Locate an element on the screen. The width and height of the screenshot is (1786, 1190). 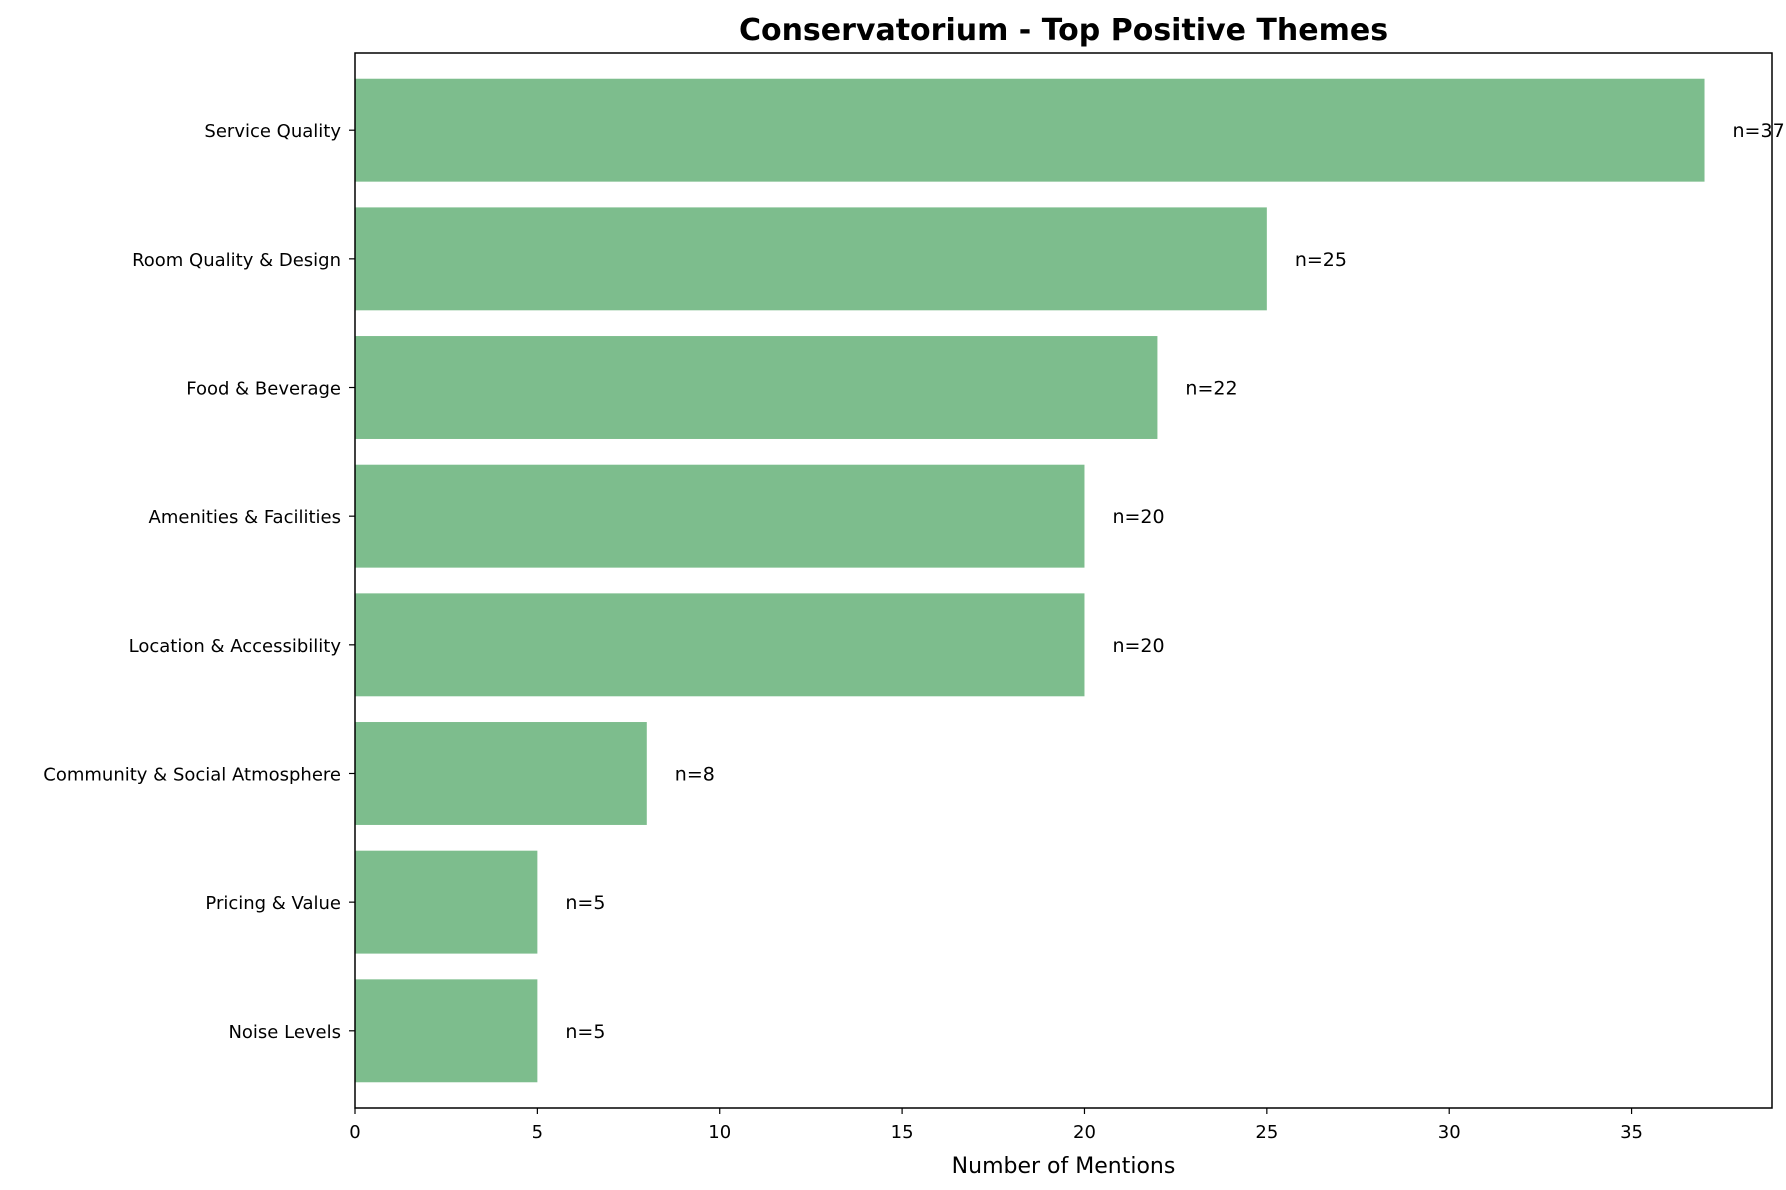
y-tick-label: Community & Social Atmosphere is located at coordinates (192, 774).